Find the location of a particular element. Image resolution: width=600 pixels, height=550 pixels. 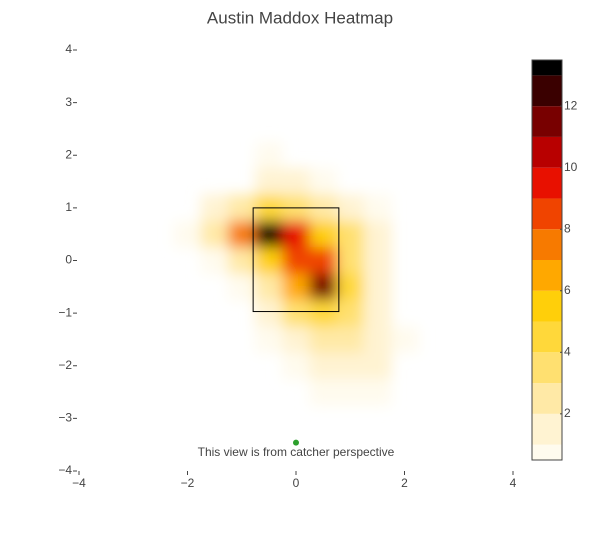

y-tick-label: 3 is located at coordinates (68, 102).